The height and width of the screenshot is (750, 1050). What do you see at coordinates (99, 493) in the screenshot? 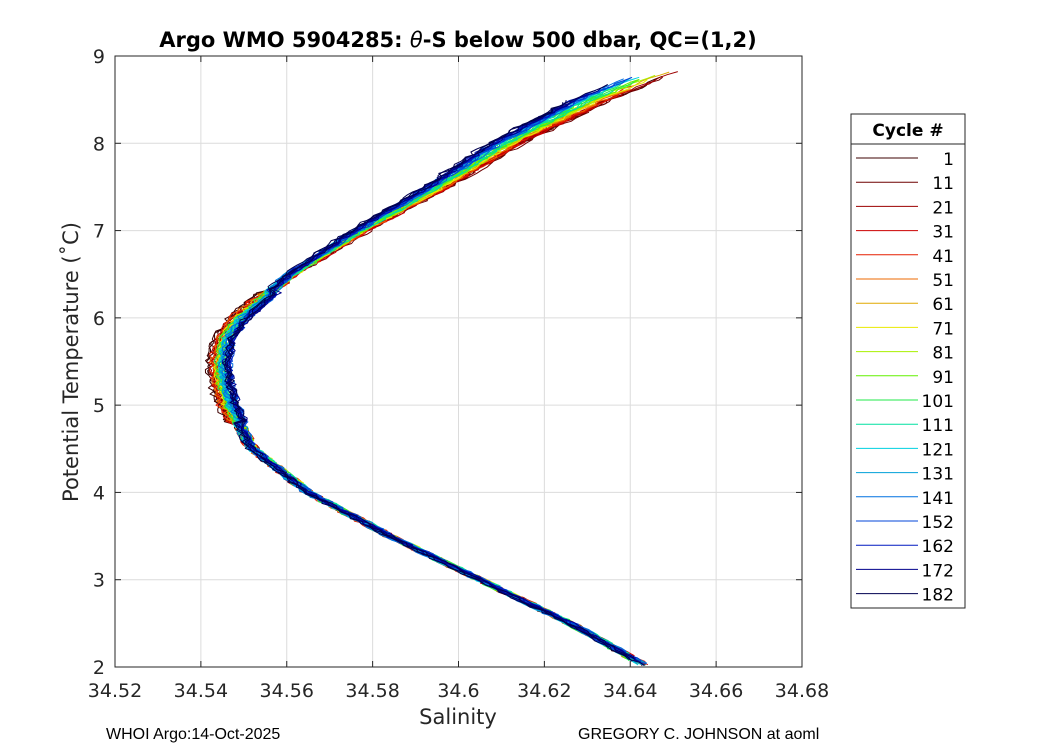
I see `y-tick-label: 4` at bounding box center [99, 493].